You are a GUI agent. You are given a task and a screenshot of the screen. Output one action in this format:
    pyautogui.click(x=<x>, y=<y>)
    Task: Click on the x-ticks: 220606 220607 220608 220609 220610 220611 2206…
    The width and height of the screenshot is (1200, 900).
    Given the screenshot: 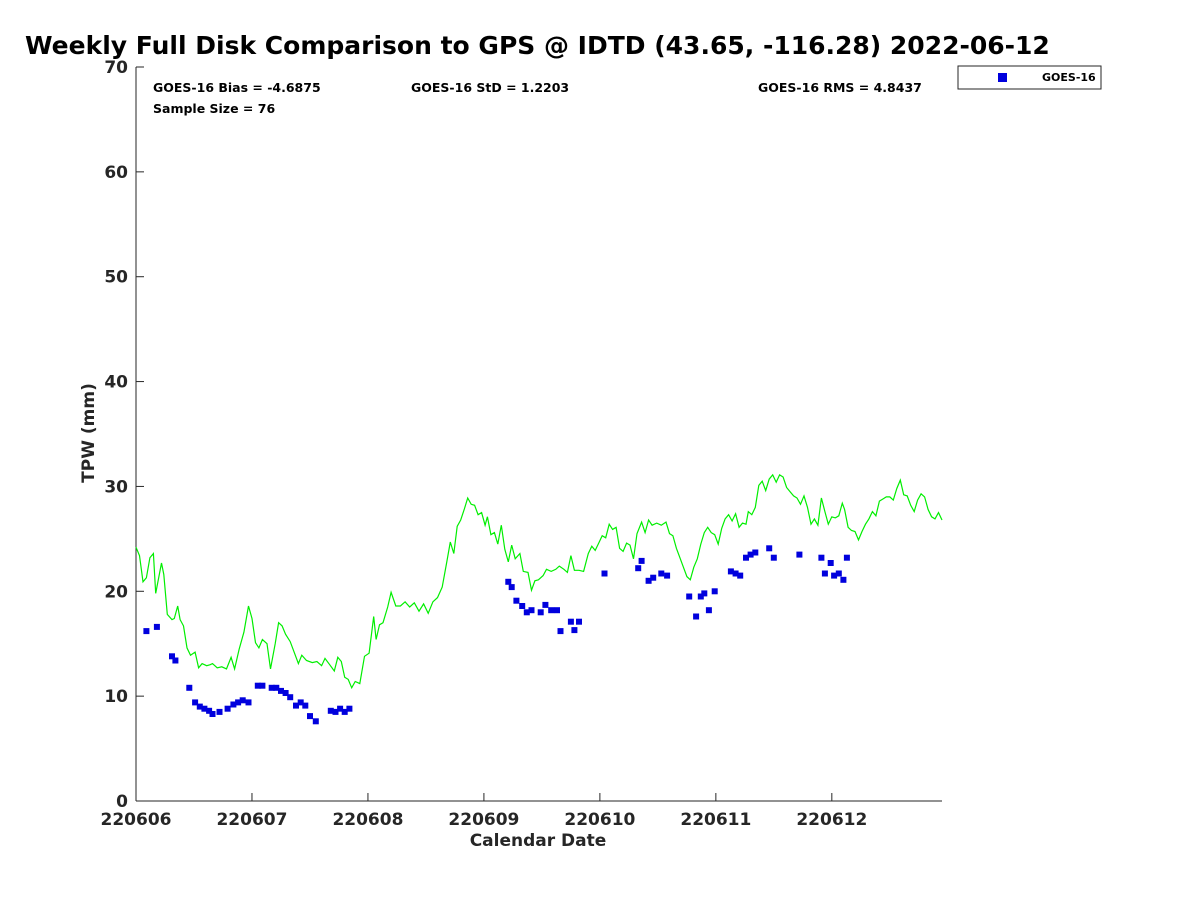 What is the action you would take?
    pyautogui.click(x=484, y=811)
    